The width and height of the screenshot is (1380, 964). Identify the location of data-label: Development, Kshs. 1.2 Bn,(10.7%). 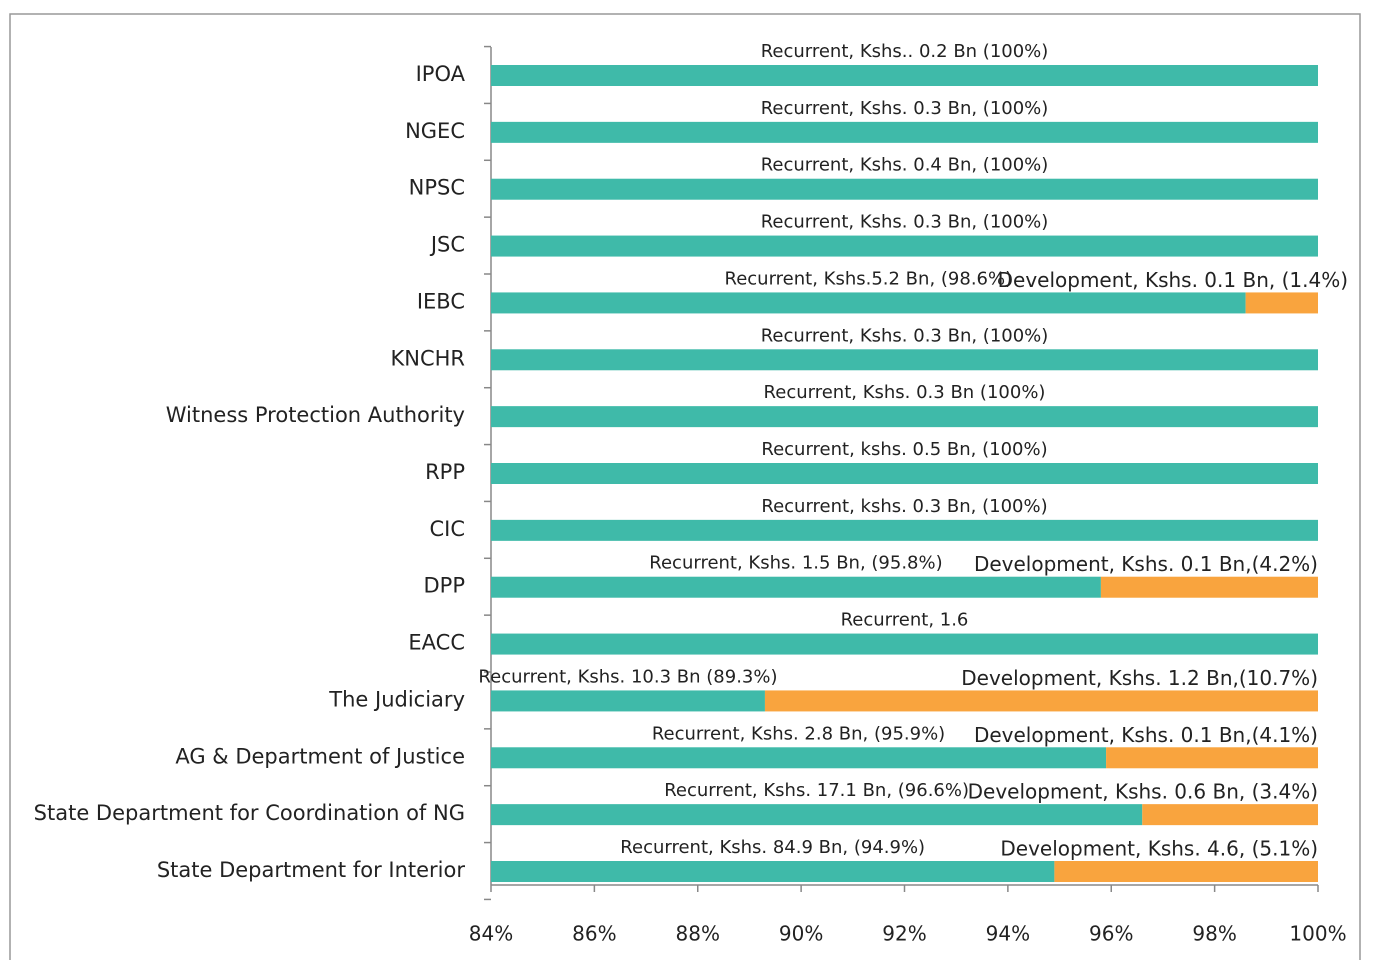
(1139, 678).